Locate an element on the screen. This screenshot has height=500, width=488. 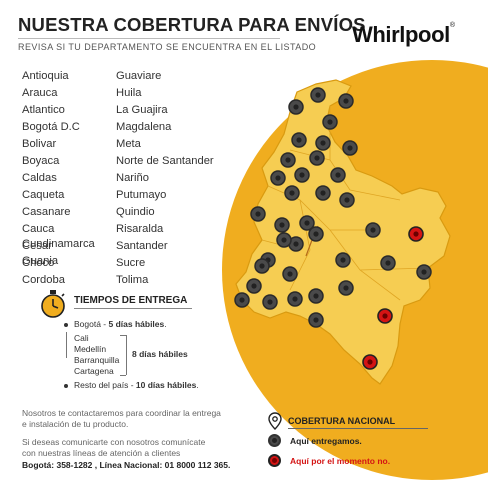
department-item: Risaralda is located at coordinates (140, 229).